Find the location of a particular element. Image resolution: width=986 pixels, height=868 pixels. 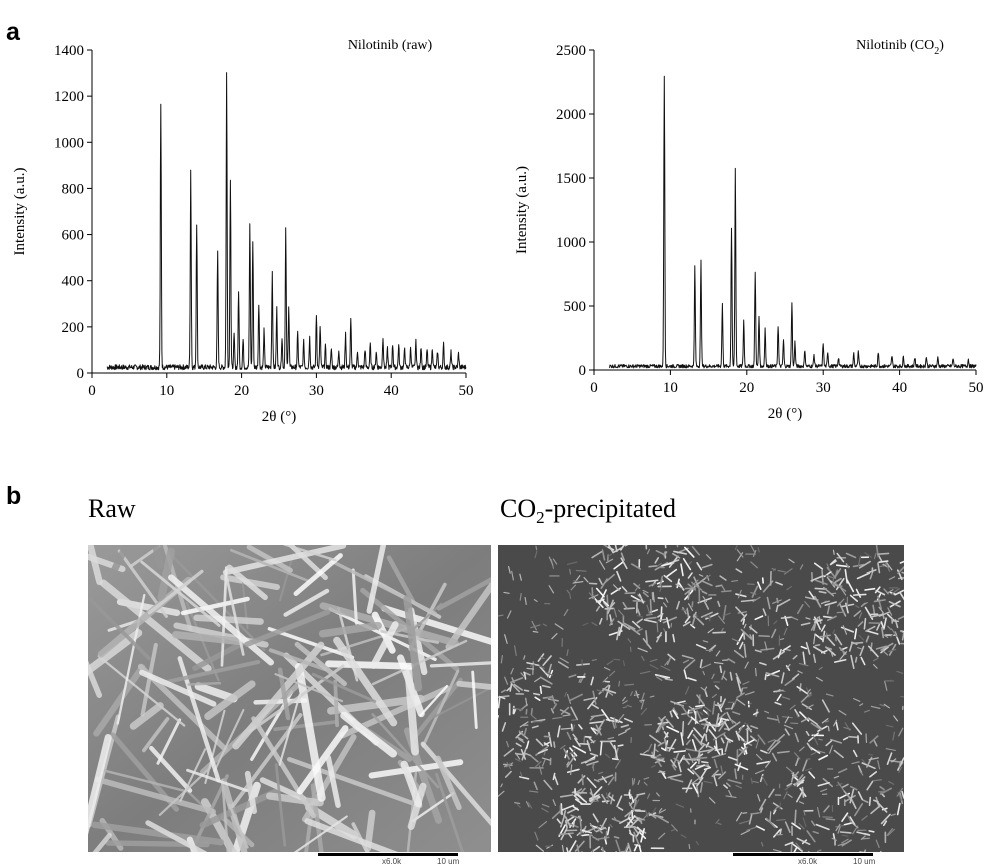

sem-image-raw is located at coordinates (289, 700).